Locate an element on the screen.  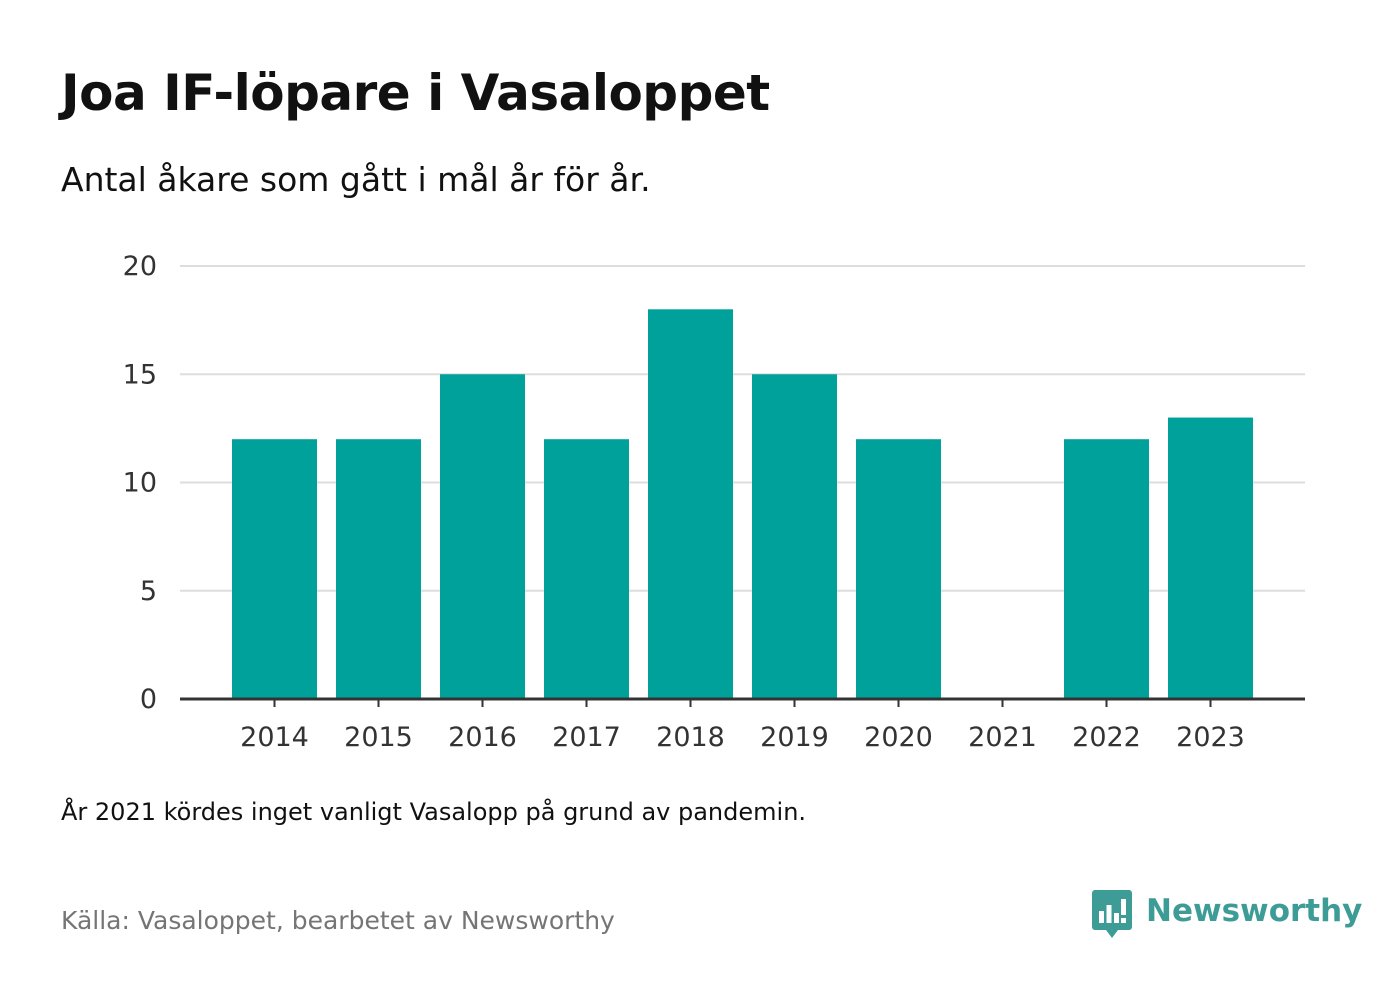
bar-2022 is located at coordinates (1106, 569).